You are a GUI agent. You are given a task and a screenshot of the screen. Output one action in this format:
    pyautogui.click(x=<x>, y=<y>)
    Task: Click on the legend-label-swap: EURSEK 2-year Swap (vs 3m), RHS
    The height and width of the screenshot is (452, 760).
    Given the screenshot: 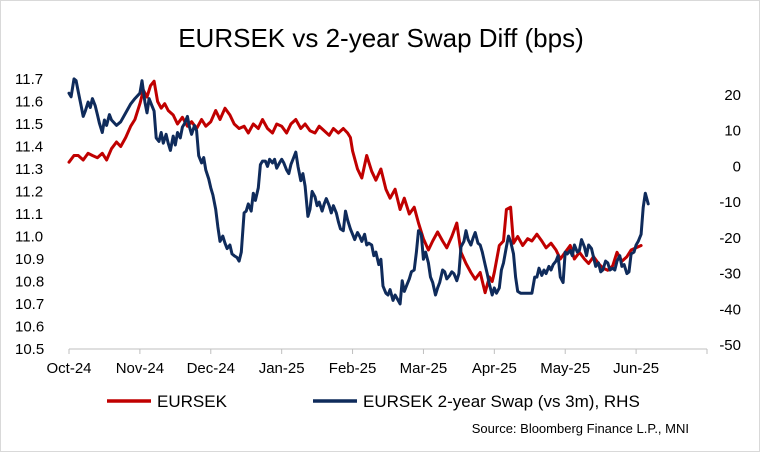 What is the action you would take?
    pyautogui.click(x=501, y=401)
    